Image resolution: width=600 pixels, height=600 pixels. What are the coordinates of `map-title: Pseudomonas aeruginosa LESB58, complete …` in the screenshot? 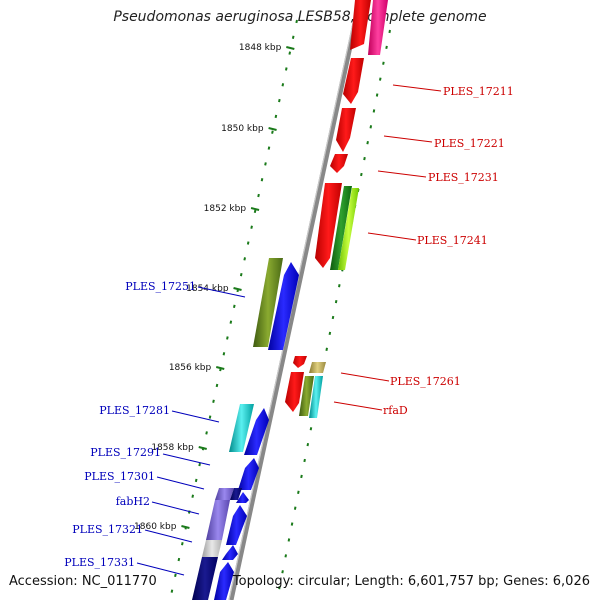 It's located at (300, 17).